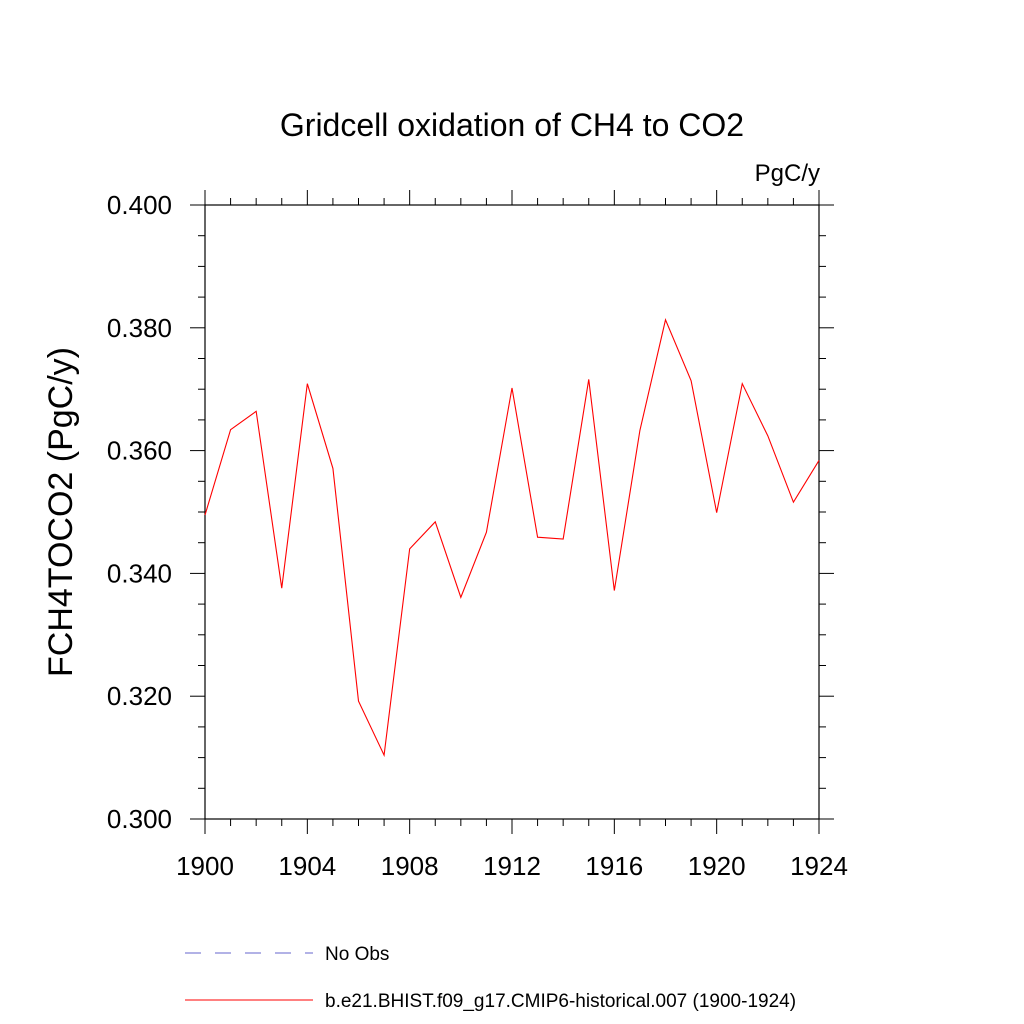  What do you see at coordinates (512, 866) in the screenshot?
I see `x-tick-label: 1912` at bounding box center [512, 866].